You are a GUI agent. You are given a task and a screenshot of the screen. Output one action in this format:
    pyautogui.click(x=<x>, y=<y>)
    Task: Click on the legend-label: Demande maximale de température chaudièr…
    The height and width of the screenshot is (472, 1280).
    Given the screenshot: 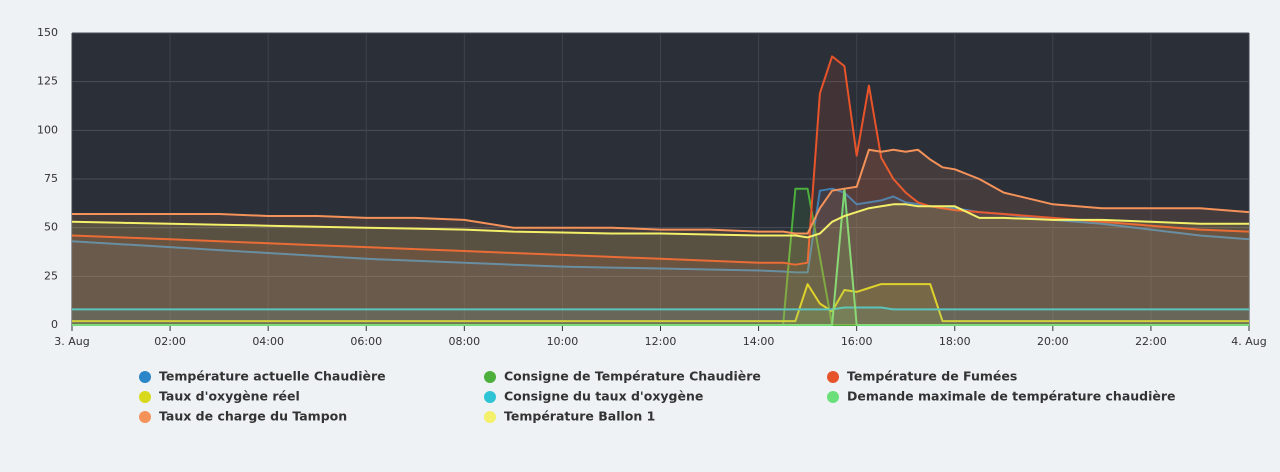 What is the action you would take?
    pyautogui.click(x=1011, y=396)
    